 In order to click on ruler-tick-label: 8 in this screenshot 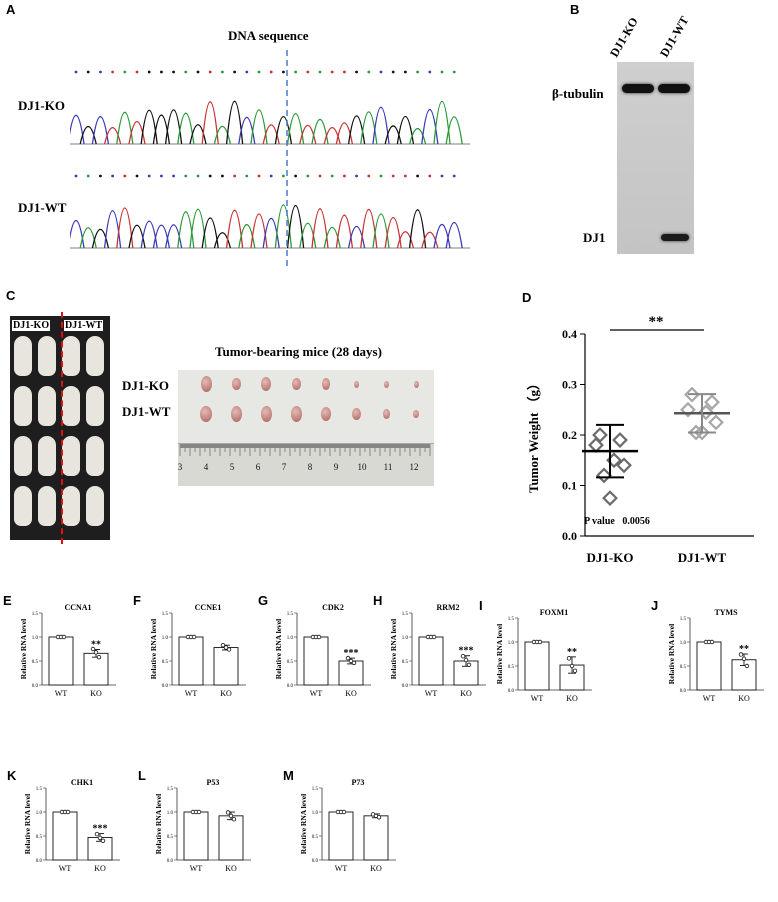, I will do `click(310, 467)`.